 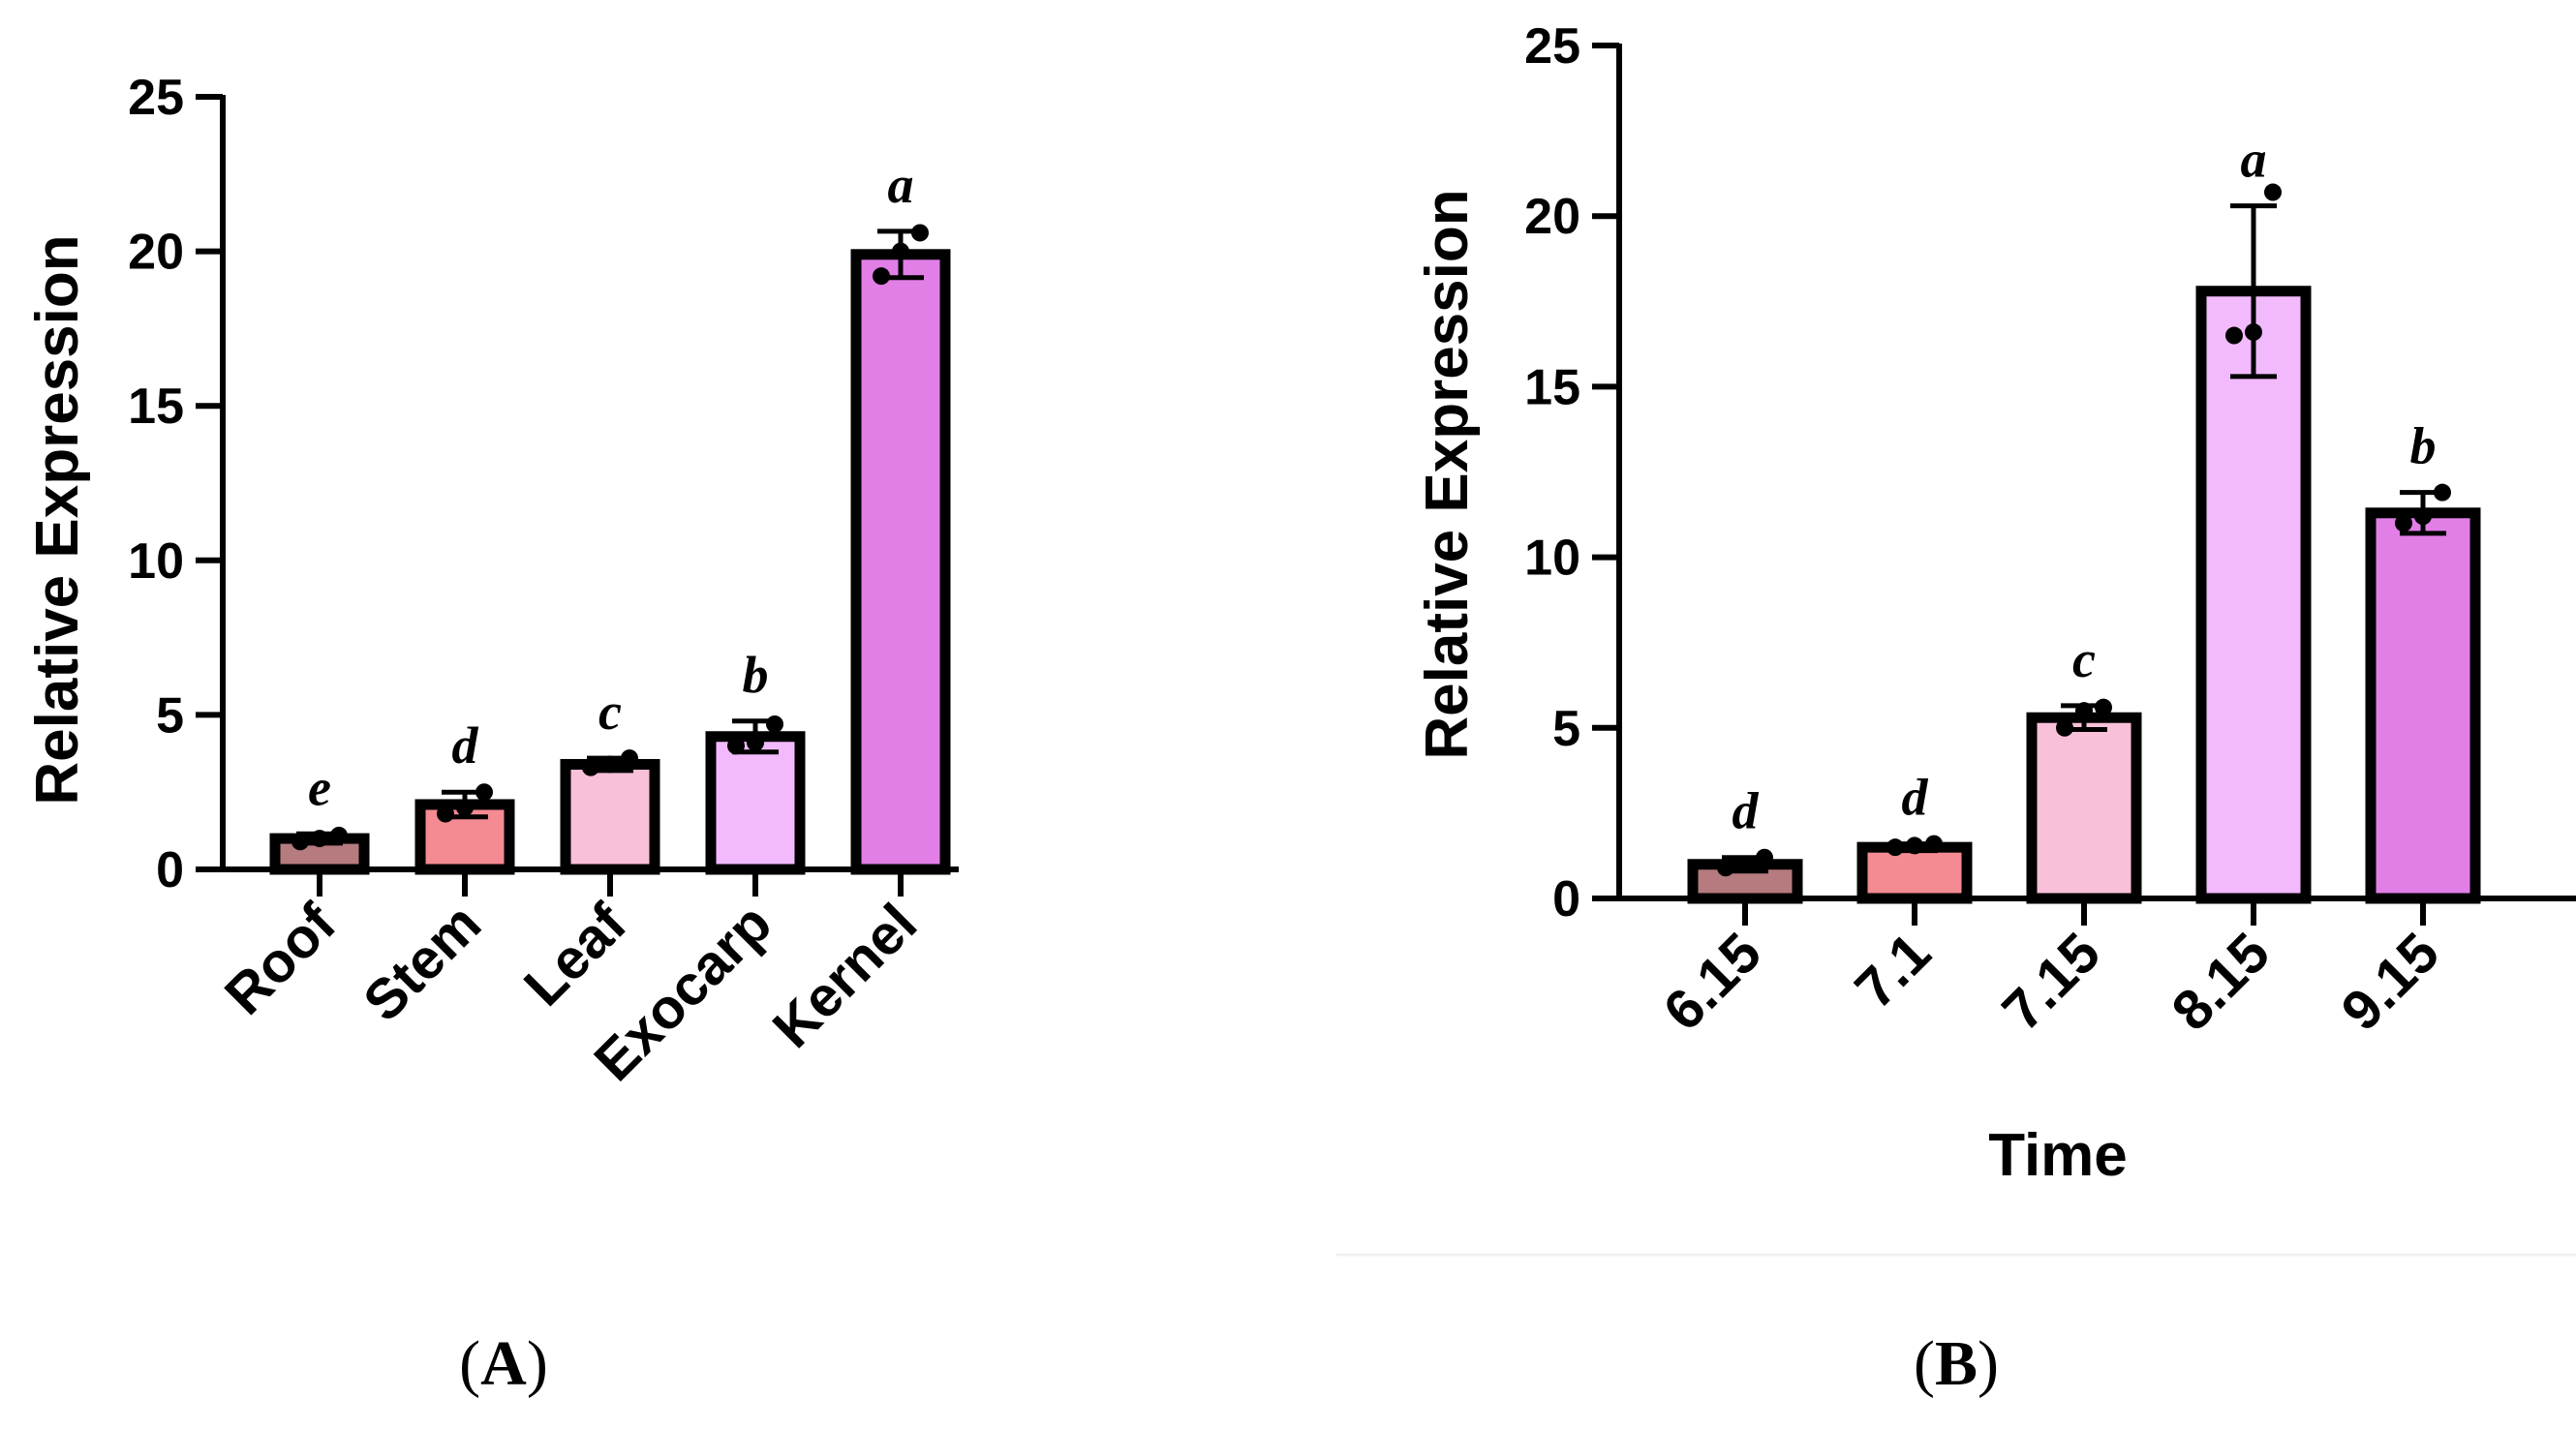 I want to click on panel-a-significance-letter: b, so click(x=756, y=675).